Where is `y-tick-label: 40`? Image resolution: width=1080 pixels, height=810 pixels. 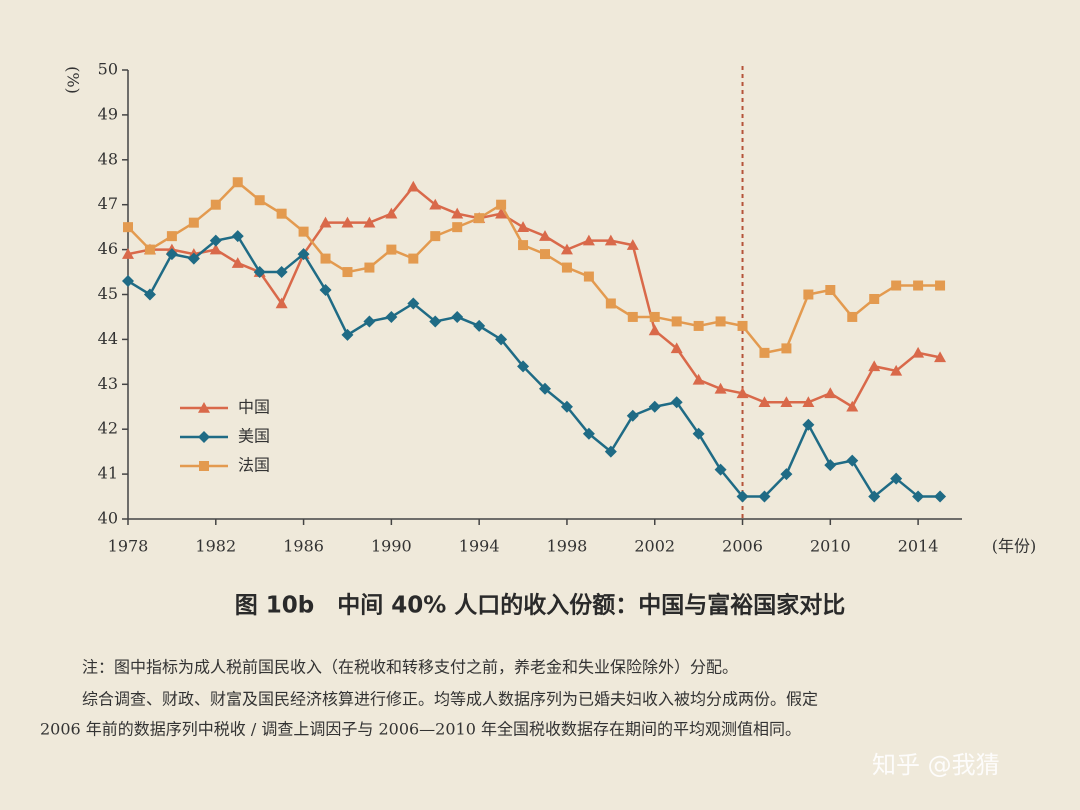 y-tick-label: 40 is located at coordinates (108, 518).